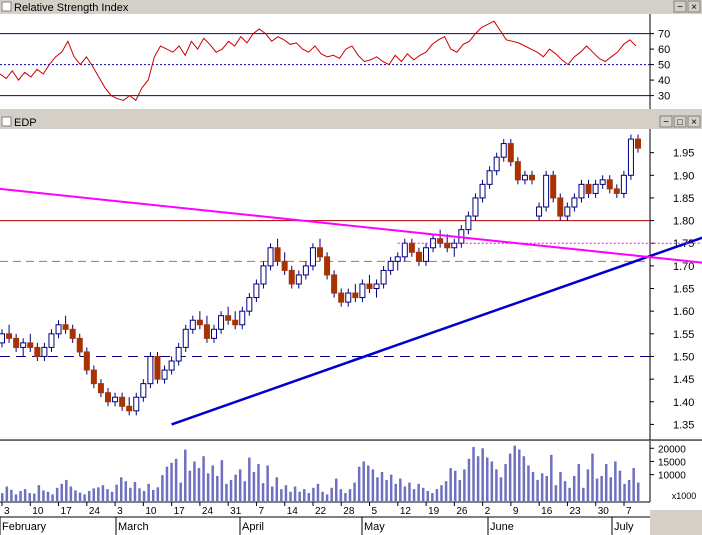  What do you see at coordinates (236, 511) in the screenshot?
I see `date-tick-label: 31` at bounding box center [236, 511].